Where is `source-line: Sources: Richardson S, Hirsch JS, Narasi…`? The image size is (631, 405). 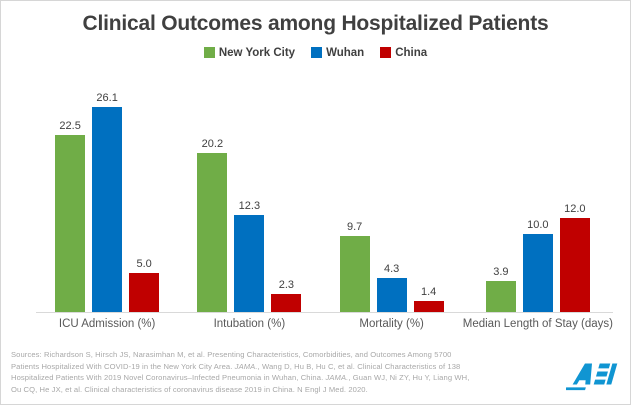
source-line: Sources: Richardson S, Hirsch JS, Narasi… is located at coordinates (231, 354).